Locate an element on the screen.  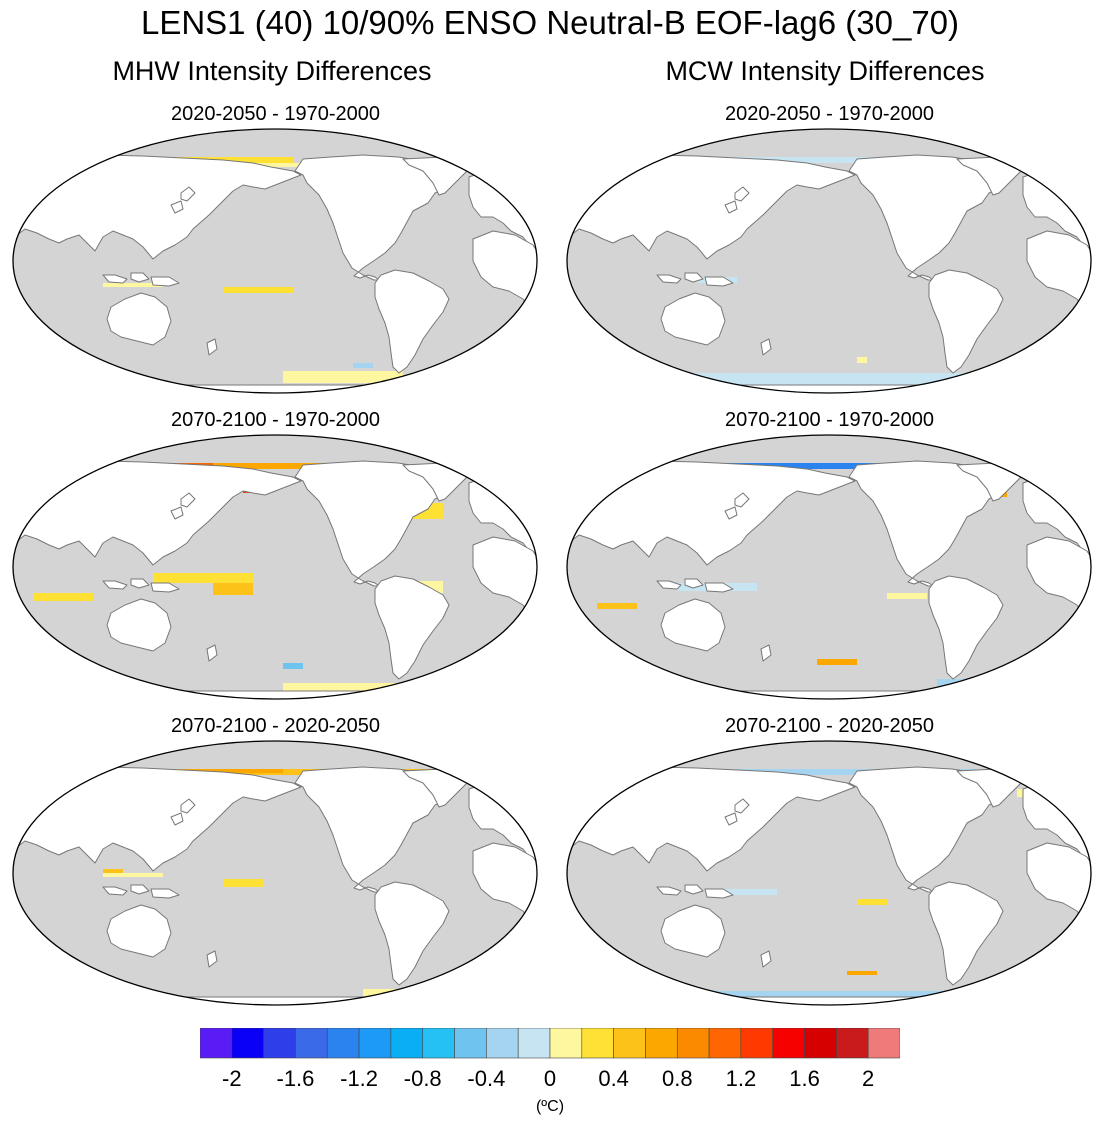
map-panel-mhw-2070-2100: 2070-2100 - 1970-2000 is located at coordinates (275, 556).